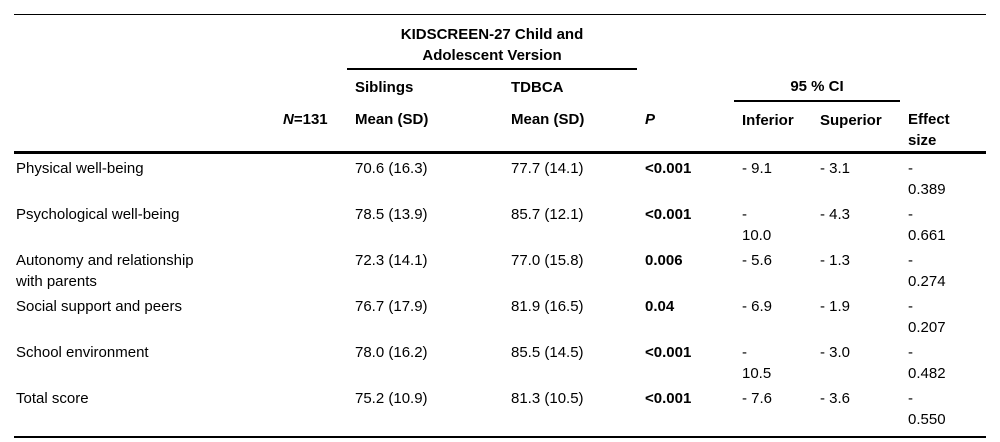 The height and width of the screenshot is (442, 1000). What do you see at coordinates (757, 306) in the screenshot?
I see `ci-inferior-cell: - 6.9` at bounding box center [757, 306].